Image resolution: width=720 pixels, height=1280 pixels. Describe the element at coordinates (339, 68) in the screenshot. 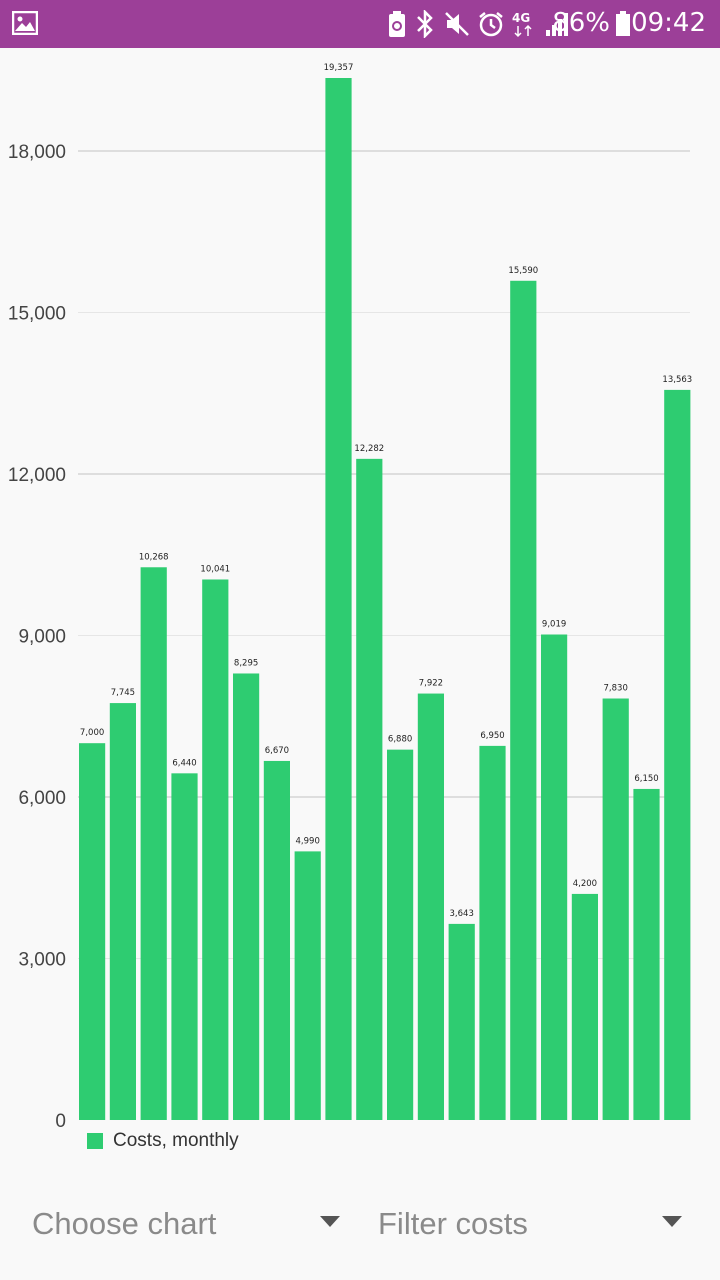

I see `data-label: 19,357` at that location.